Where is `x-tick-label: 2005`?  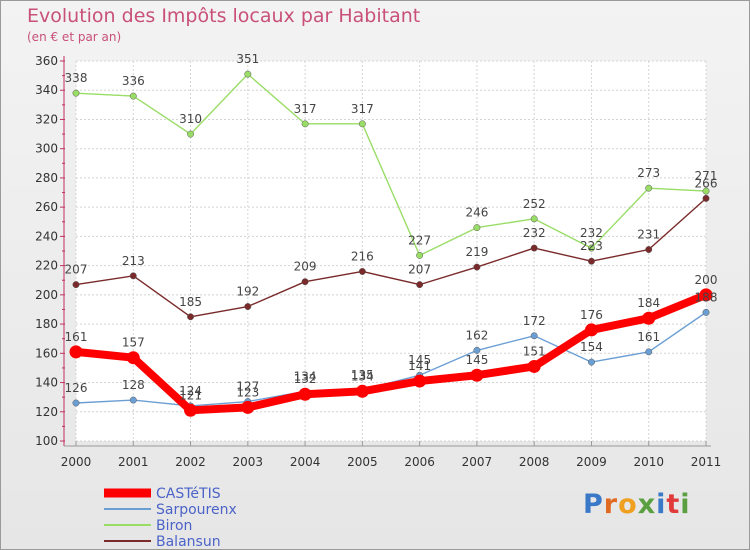 x-tick-label: 2005 is located at coordinates (362, 462).